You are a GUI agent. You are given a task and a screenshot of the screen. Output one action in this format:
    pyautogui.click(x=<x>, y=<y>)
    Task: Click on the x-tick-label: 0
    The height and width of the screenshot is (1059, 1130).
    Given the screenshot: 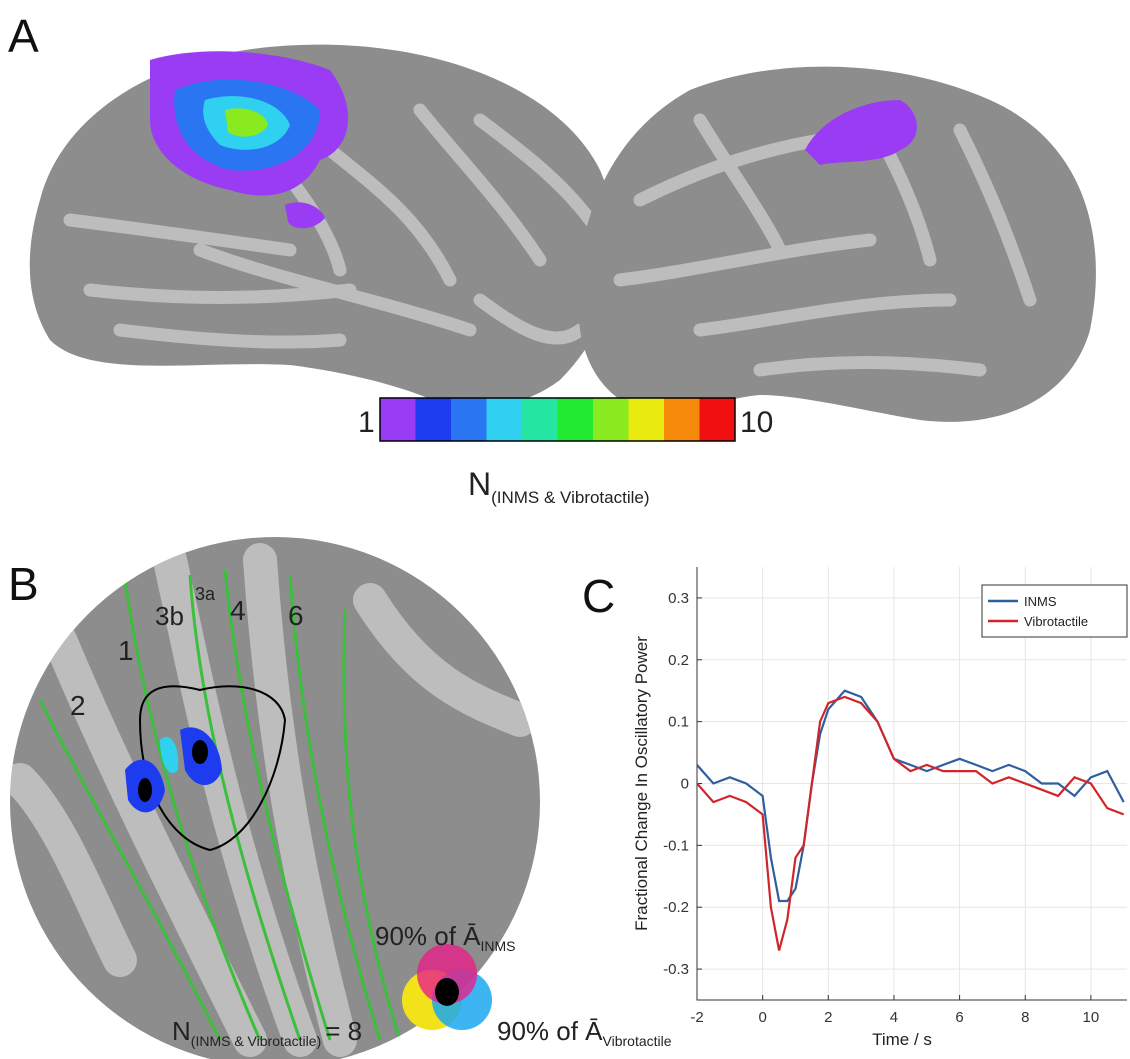 What is the action you would take?
    pyautogui.click(x=762, y=1017)
    